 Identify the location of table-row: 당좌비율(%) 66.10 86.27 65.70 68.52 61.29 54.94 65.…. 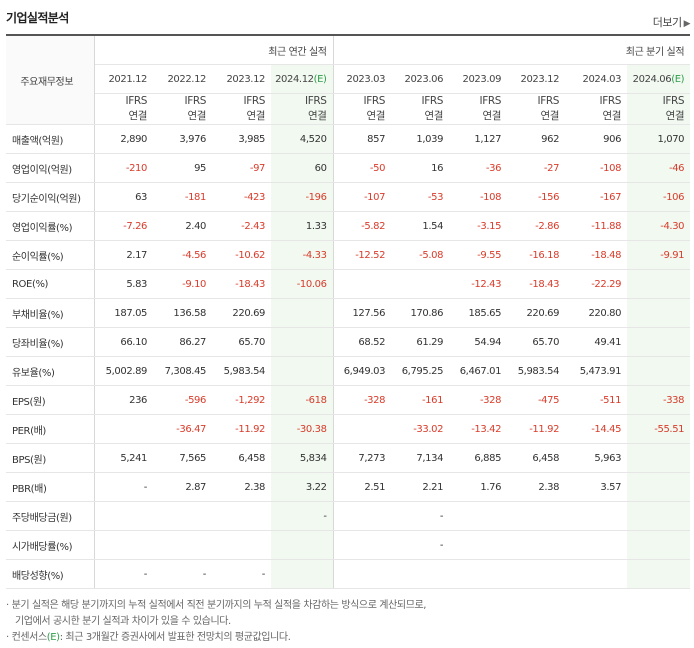
(348, 342).